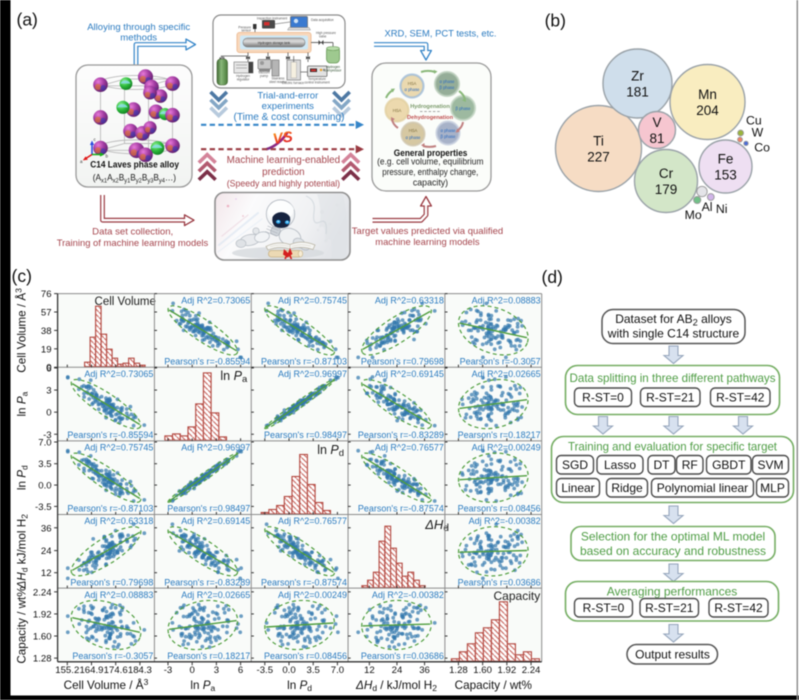  What do you see at coordinates (46, 551) in the screenshot?
I see `svg-text: 24` at bounding box center [46, 551].